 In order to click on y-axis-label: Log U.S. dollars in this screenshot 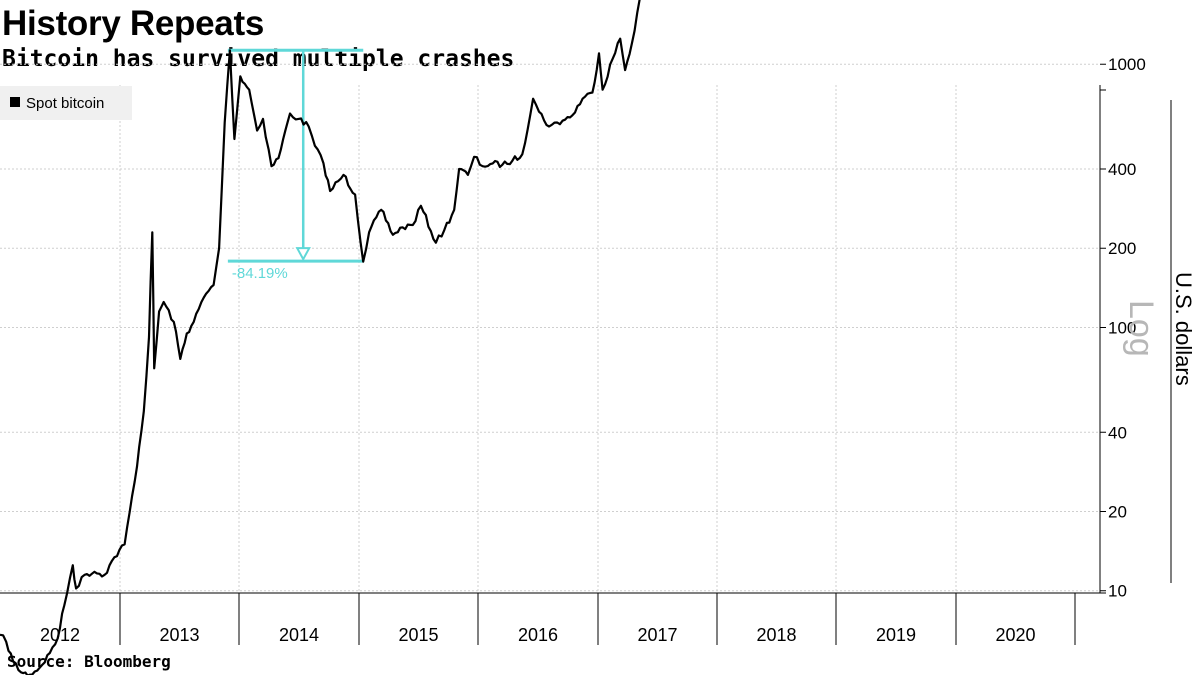, I will do `click(1159, 341)`.